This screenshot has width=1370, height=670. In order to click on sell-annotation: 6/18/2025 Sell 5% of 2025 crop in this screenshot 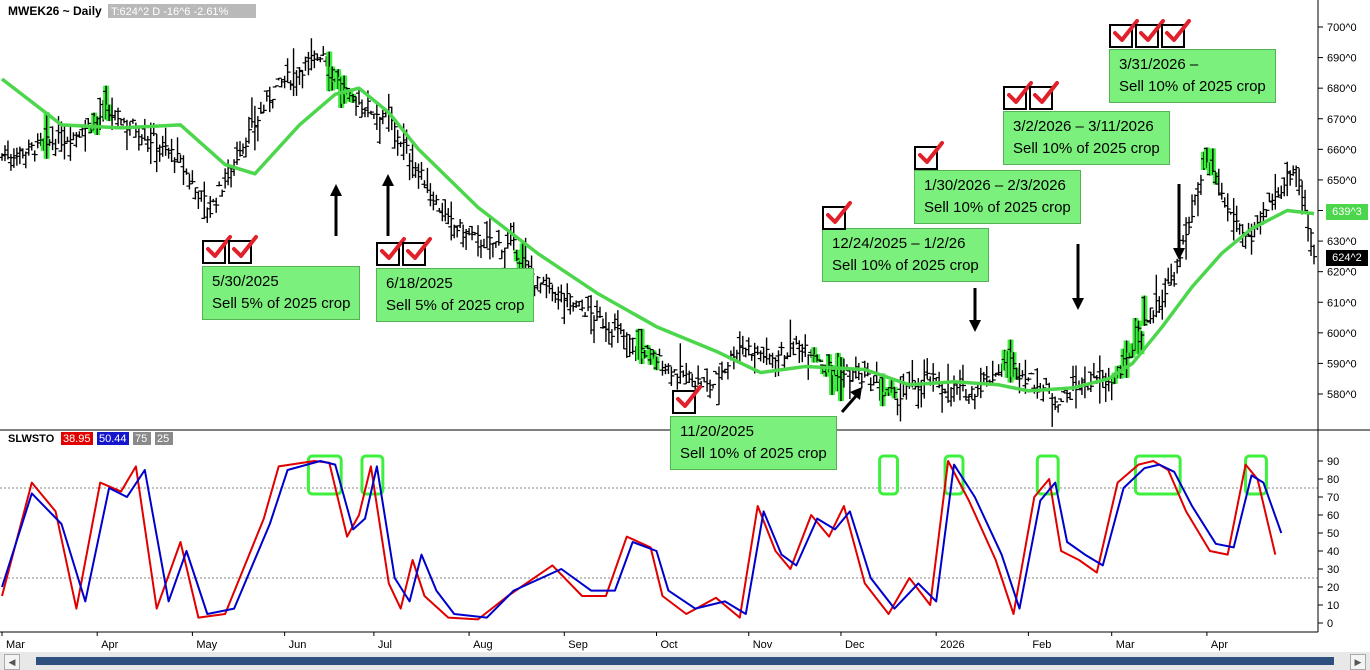, I will do `click(455, 295)`.